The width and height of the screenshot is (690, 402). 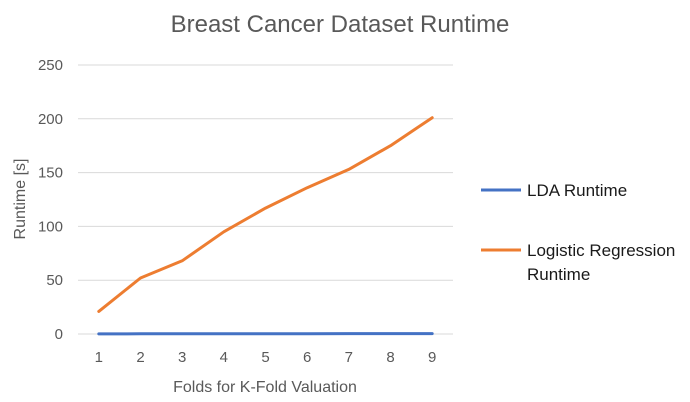 What do you see at coordinates (578, 232) in the screenshot?
I see `legend: LDA Runtime Logistic Regression Runtime` at bounding box center [578, 232].